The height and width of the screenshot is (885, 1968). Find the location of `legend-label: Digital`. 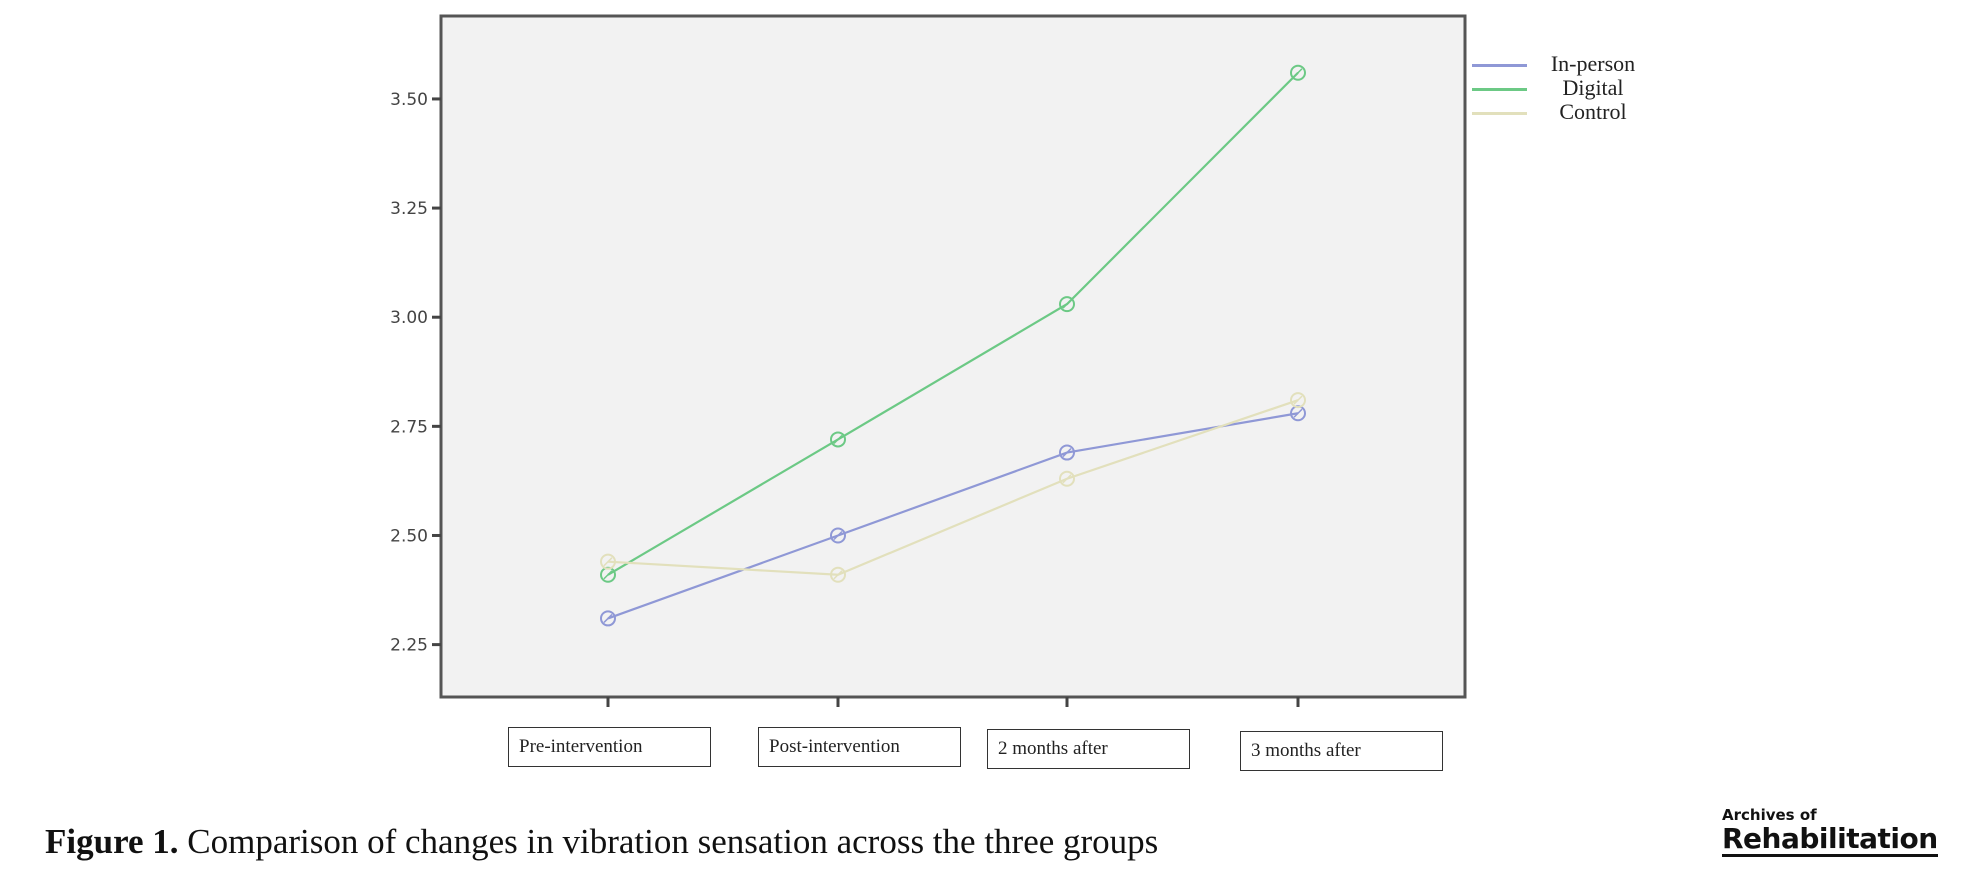

legend-label: Digital is located at coordinates (1593, 87).